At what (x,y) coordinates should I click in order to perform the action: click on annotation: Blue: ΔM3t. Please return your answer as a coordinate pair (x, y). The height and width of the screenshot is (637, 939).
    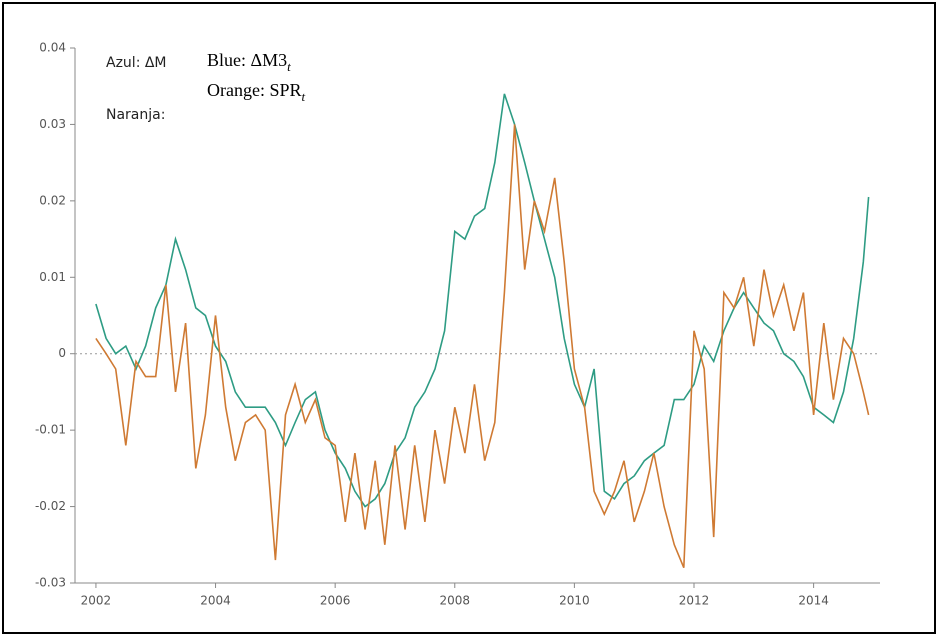
    Looking at the image, I should click on (249, 62).